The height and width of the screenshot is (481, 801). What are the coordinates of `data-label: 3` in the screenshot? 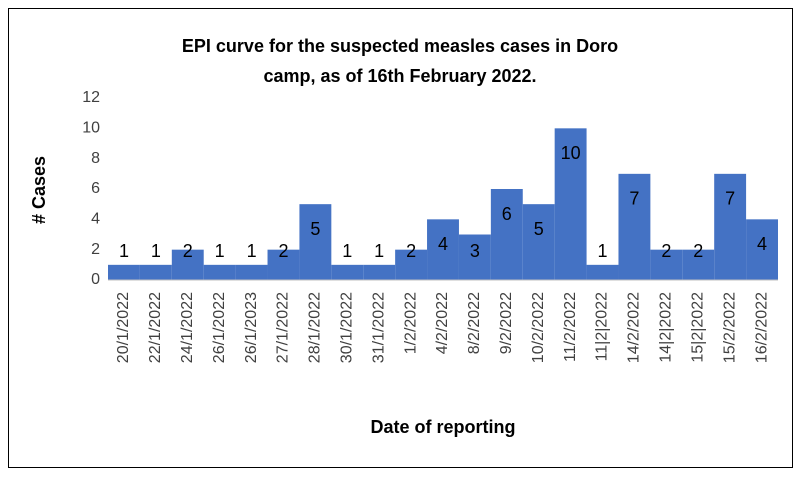 It's located at (475, 251).